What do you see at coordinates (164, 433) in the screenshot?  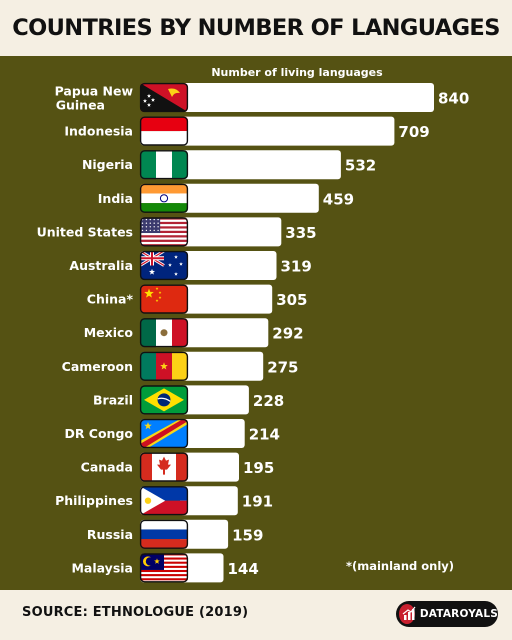 I see `dr-congo-flag-icon` at bounding box center [164, 433].